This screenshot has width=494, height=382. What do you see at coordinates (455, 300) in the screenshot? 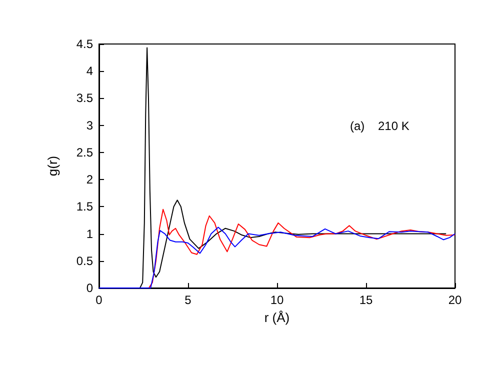
I see `x-tick-label: 20` at bounding box center [455, 300].